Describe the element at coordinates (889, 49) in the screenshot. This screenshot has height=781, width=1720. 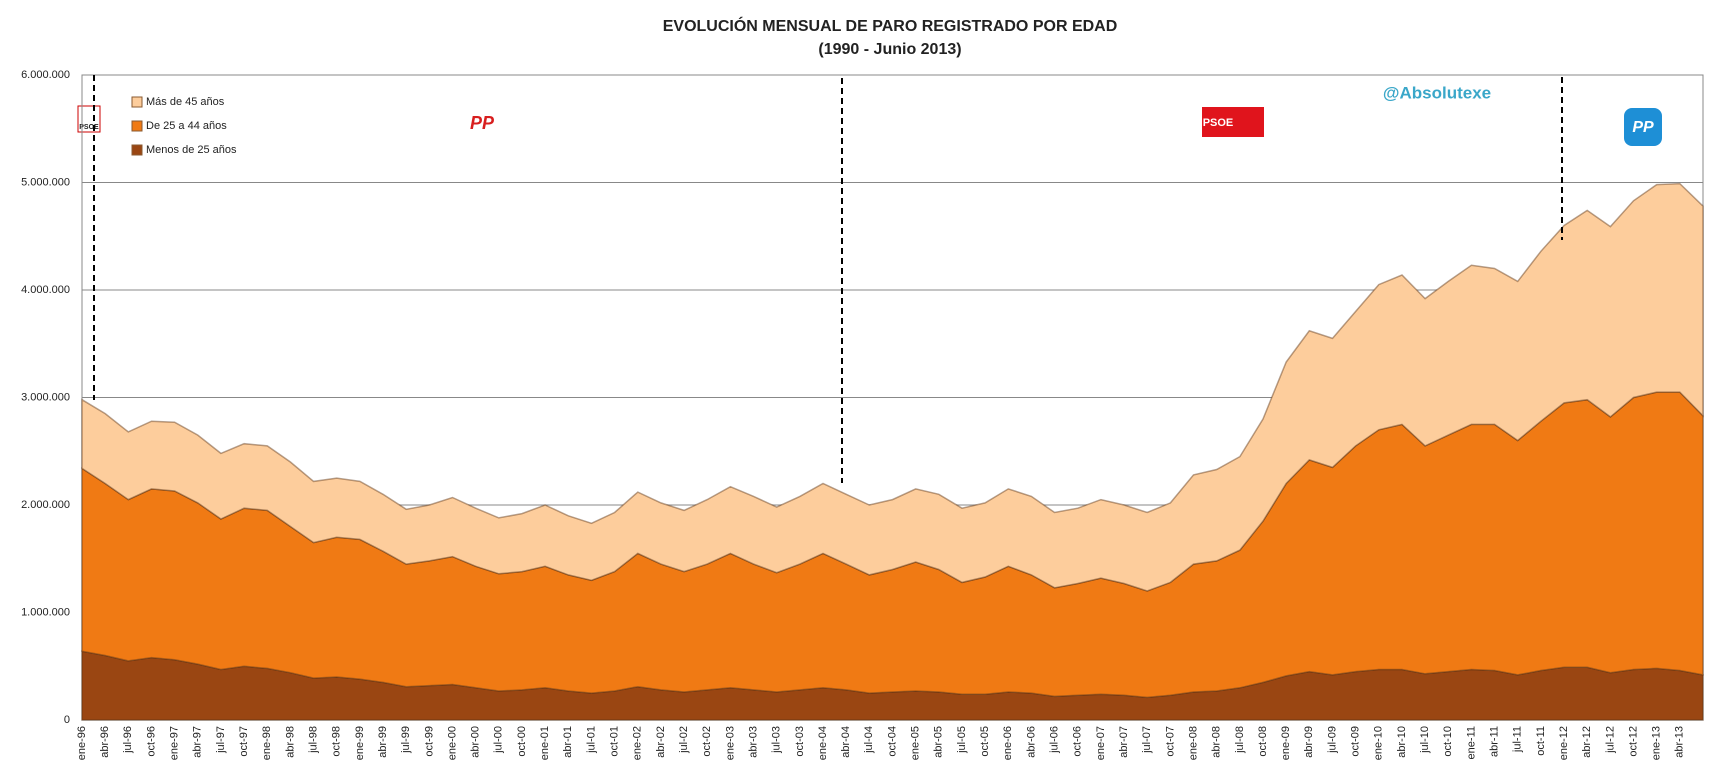
I see `chart-subtitle: (1990 - Junio 2013)` at that location.